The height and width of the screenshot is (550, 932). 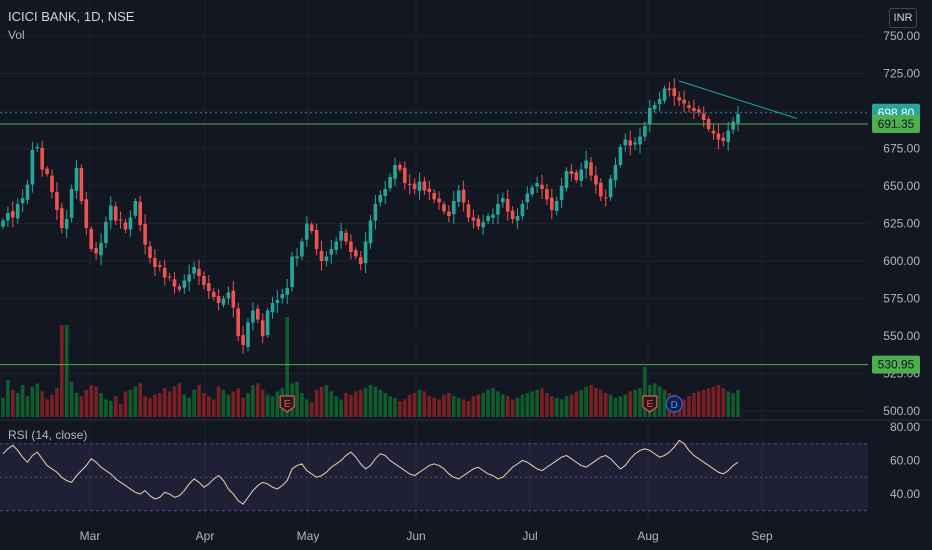 I want to click on time-tick-label: Apr, so click(x=205, y=536).